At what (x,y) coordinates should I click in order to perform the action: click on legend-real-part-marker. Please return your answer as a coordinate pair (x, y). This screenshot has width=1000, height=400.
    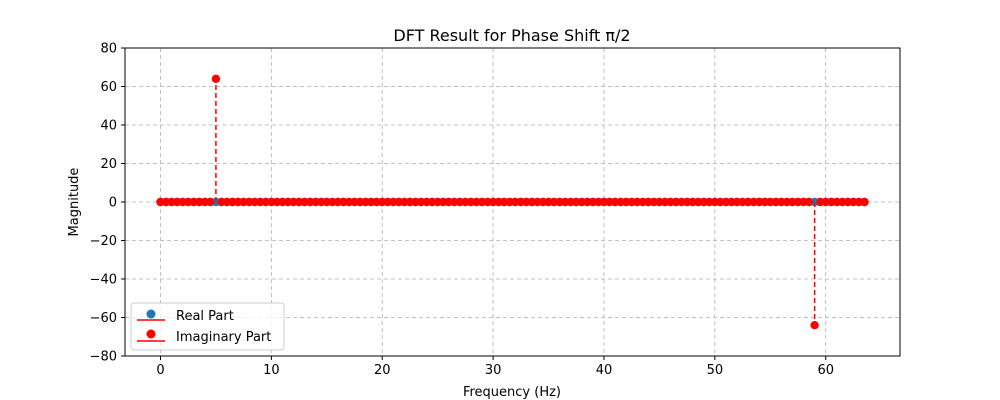
    Looking at the image, I should click on (151, 314).